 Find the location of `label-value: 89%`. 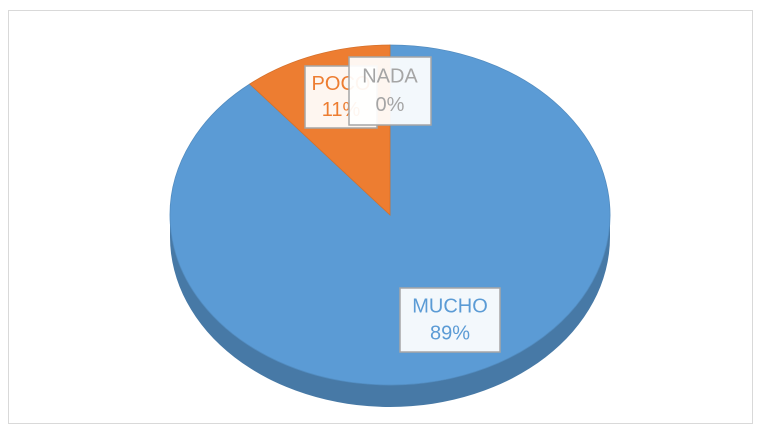

label-value: 89% is located at coordinates (450, 333).